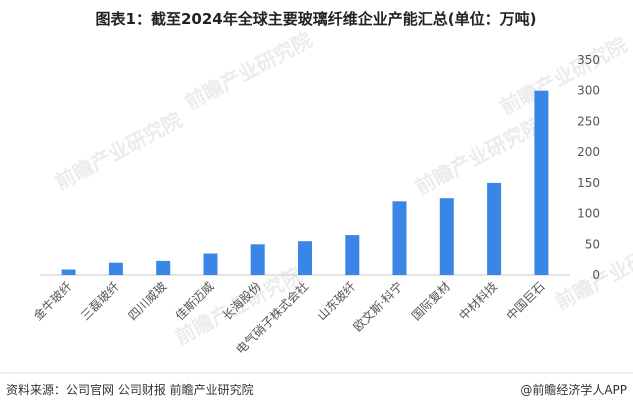 This screenshot has width=633, height=410. What do you see at coordinates (316, 19) in the screenshot?
I see `chart-title: 图表1：截至2024年全球主要玻璃纤维企业产能汇总(单位：万吨)` at bounding box center [316, 19].